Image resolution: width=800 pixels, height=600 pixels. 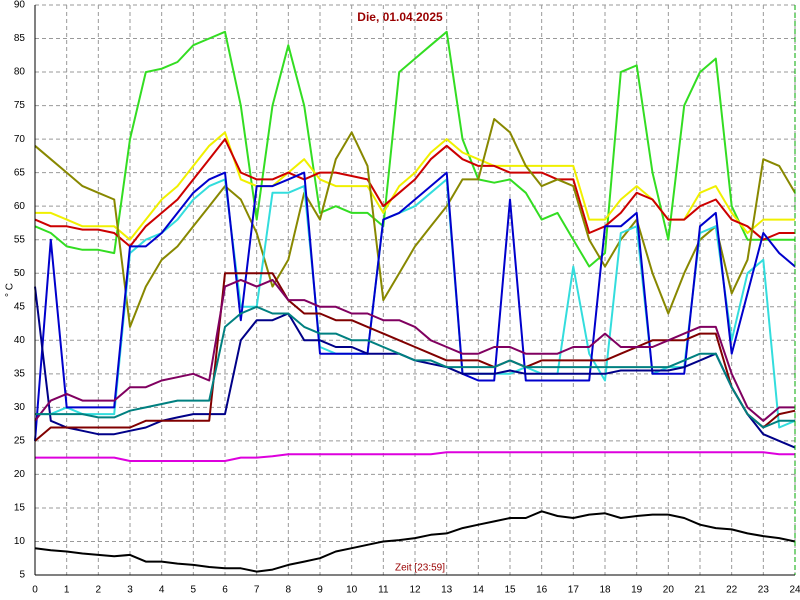 What do you see at coordinates (415, 590) in the screenshot?
I see `x-tick-label: 12` at bounding box center [415, 590].